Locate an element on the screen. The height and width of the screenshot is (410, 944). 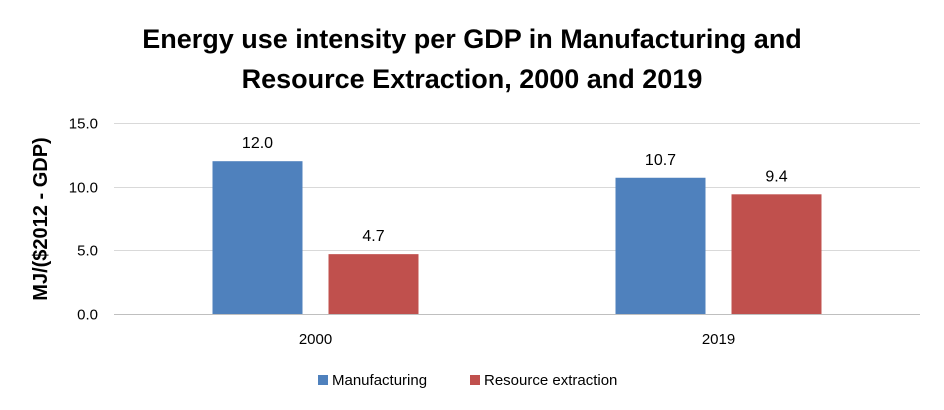
chart-title-line-2: Resource Extraction, 2000 and 2019 is located at coordinates (472, 79).